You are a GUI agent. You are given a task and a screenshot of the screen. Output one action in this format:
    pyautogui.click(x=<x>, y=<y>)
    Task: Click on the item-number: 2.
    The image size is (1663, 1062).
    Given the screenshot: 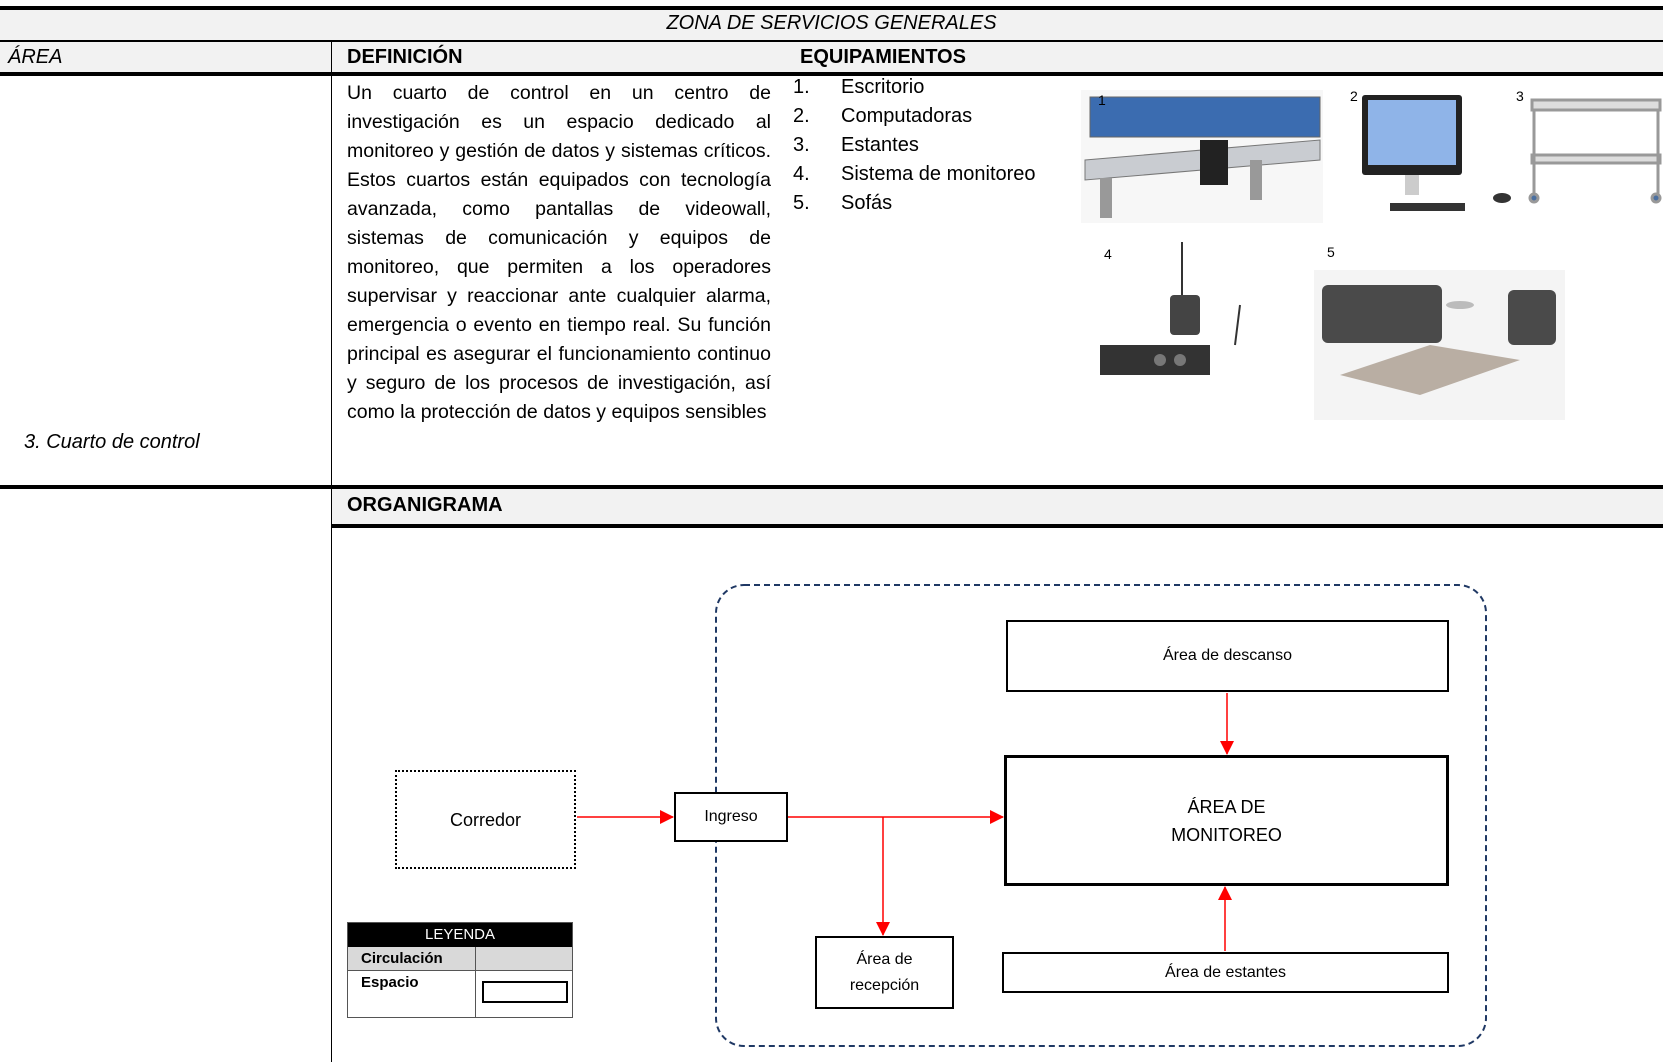 What is the action you would take?
    pyautogui.click(x=801, y=116)
    